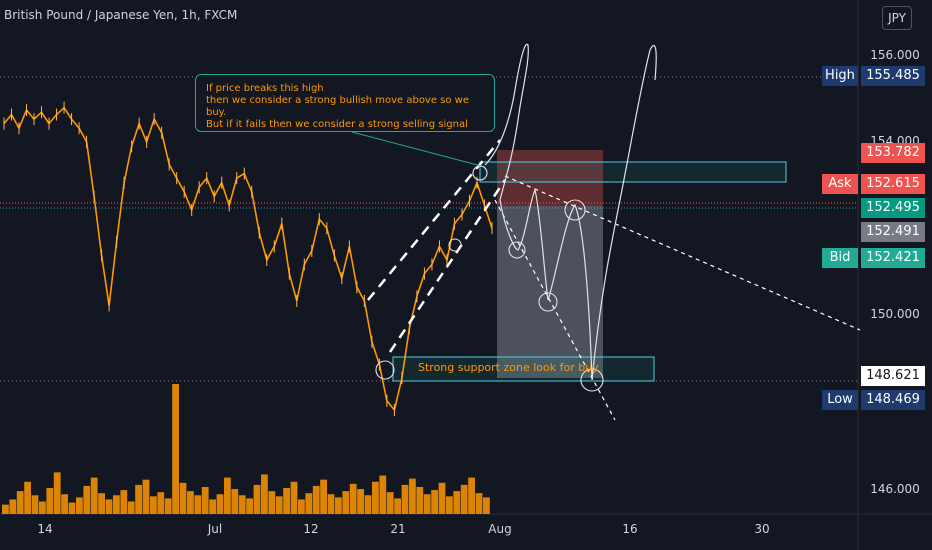 The image size is (932, 550). What do you see at coordinates (214, 529) in the screenshot?
I see `x-tick-label: Jul` at bounding box center [214, 529].